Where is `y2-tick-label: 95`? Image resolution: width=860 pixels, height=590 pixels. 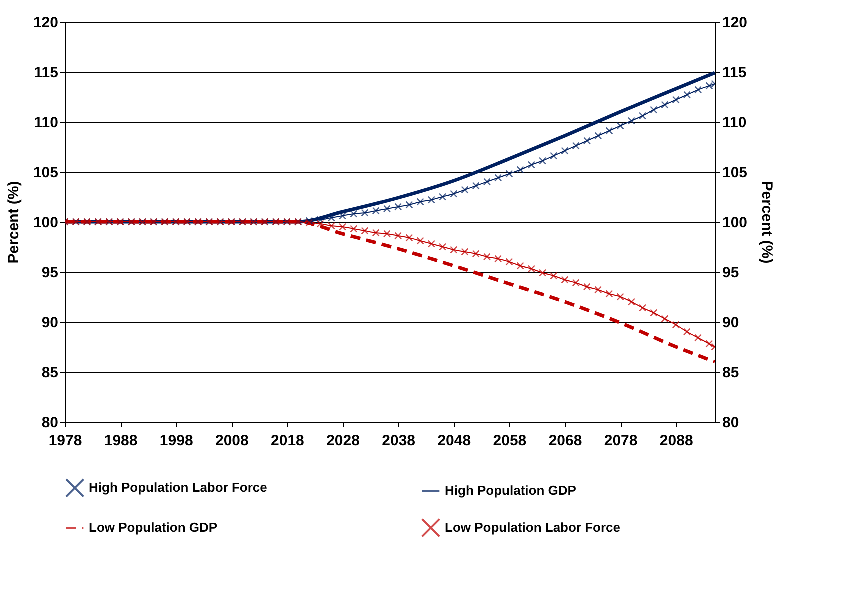 y2-tick-label: 95 is located at coordinates (731, 273).